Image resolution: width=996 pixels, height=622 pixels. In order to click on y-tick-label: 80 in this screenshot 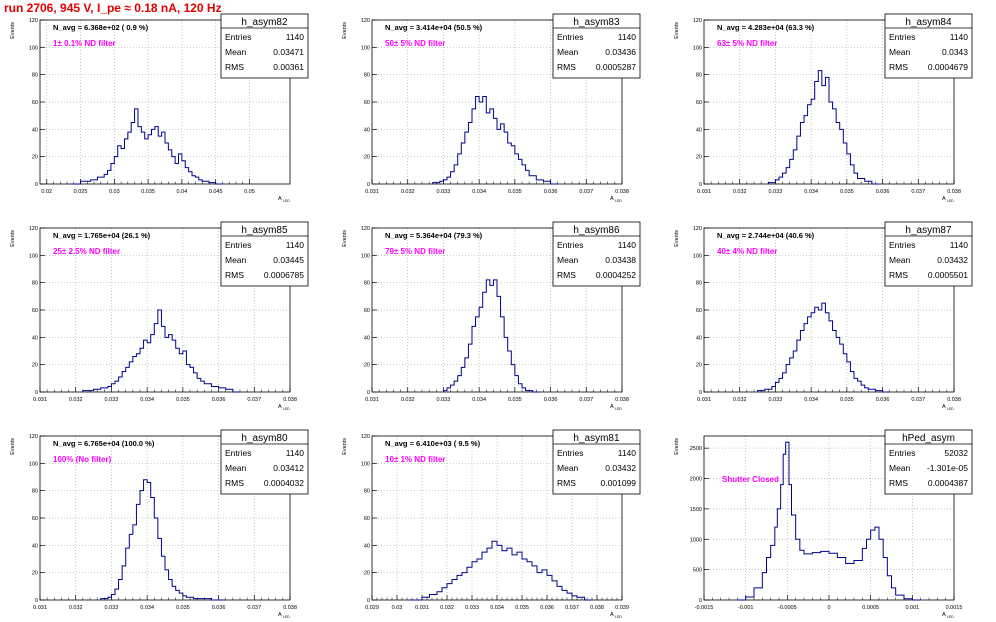, I will do `click(699, 76)`.